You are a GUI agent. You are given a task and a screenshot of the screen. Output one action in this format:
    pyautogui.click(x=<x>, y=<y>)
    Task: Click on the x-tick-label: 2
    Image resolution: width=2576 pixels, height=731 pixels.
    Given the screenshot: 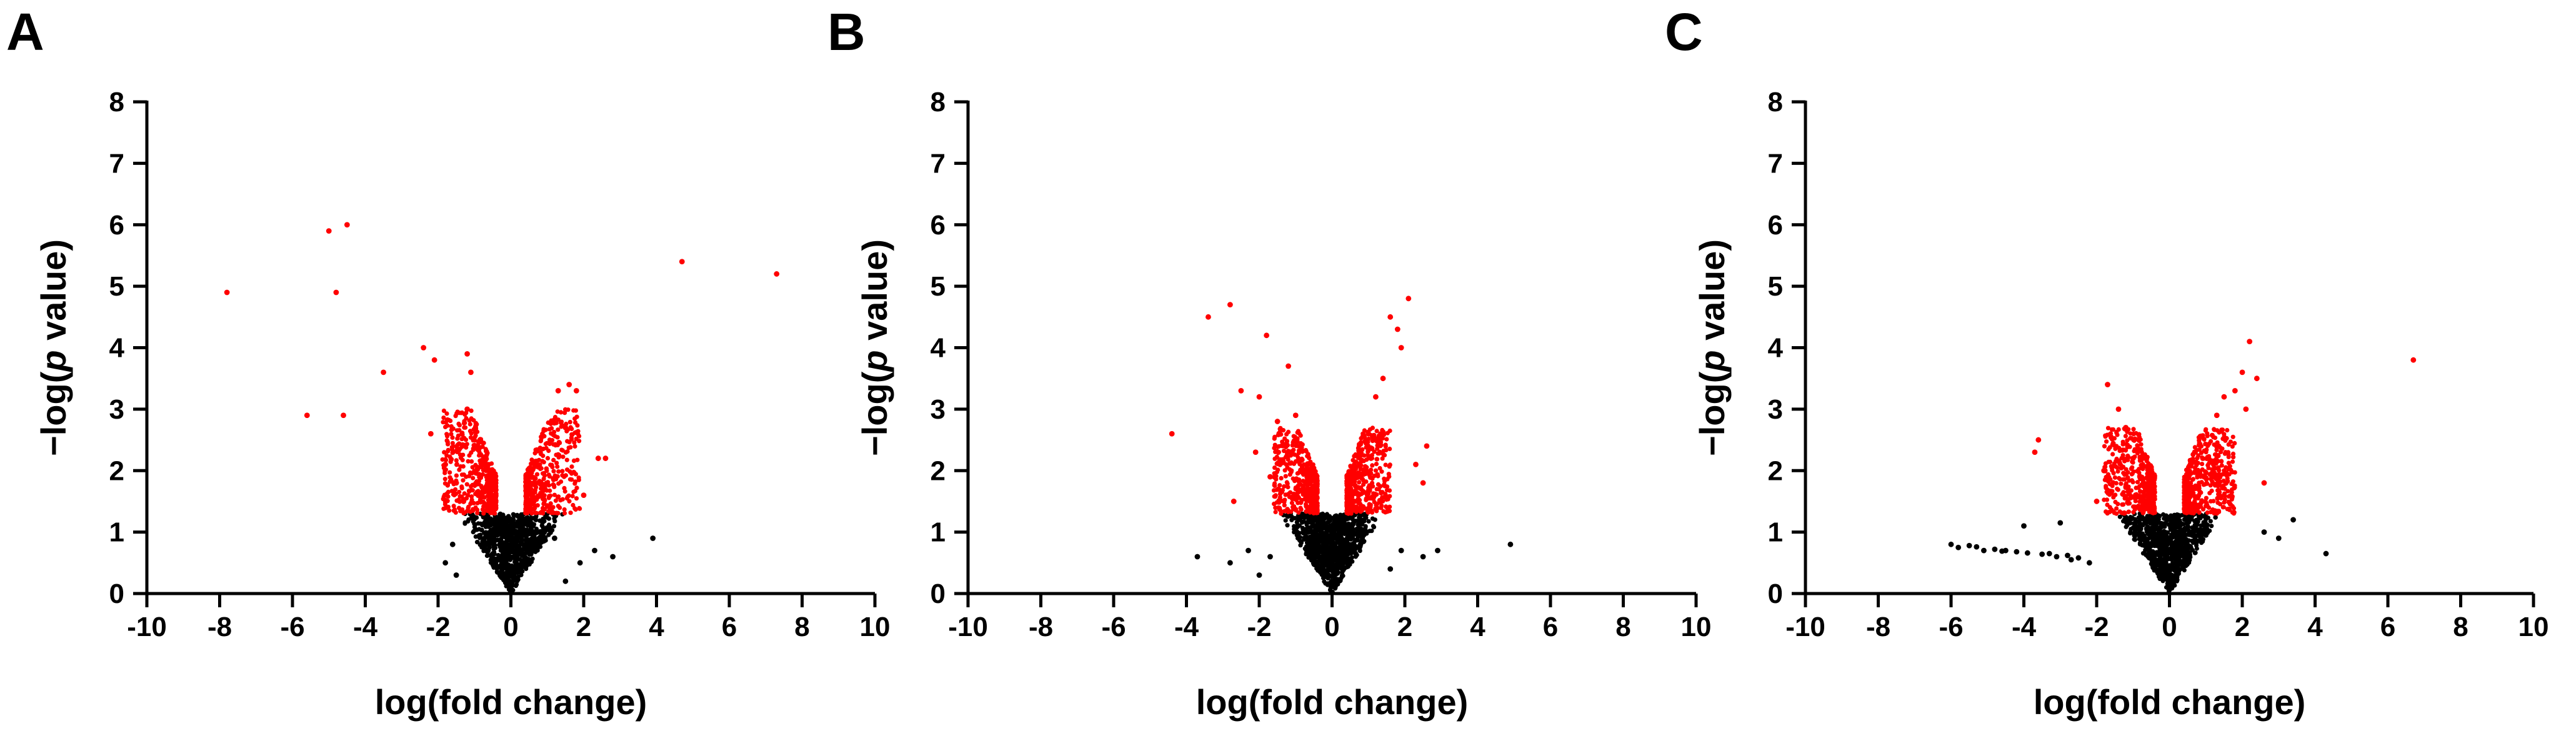 What is the action you would take?
    pyautogui.click(x=1404, y=627)
    